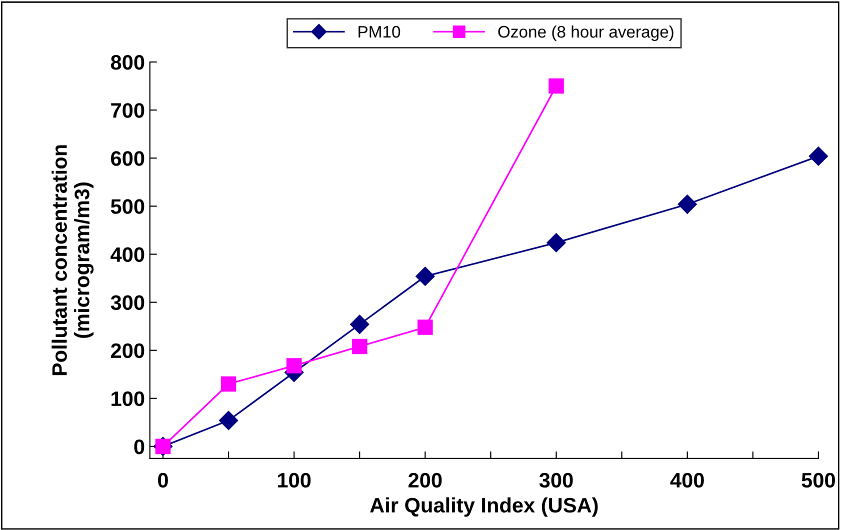  I want to click on x-tick-label: 500, so click(818, 480).